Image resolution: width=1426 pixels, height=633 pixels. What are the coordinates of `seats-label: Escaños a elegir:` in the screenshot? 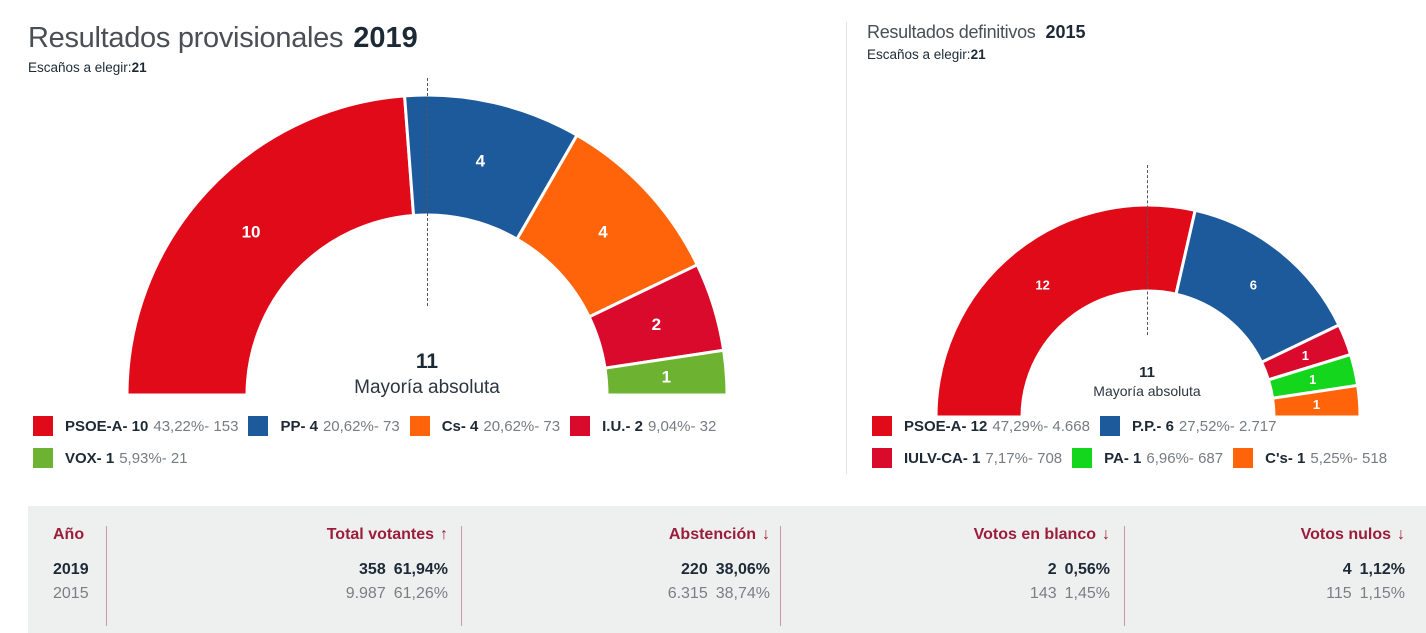 It's located at (80, 67).